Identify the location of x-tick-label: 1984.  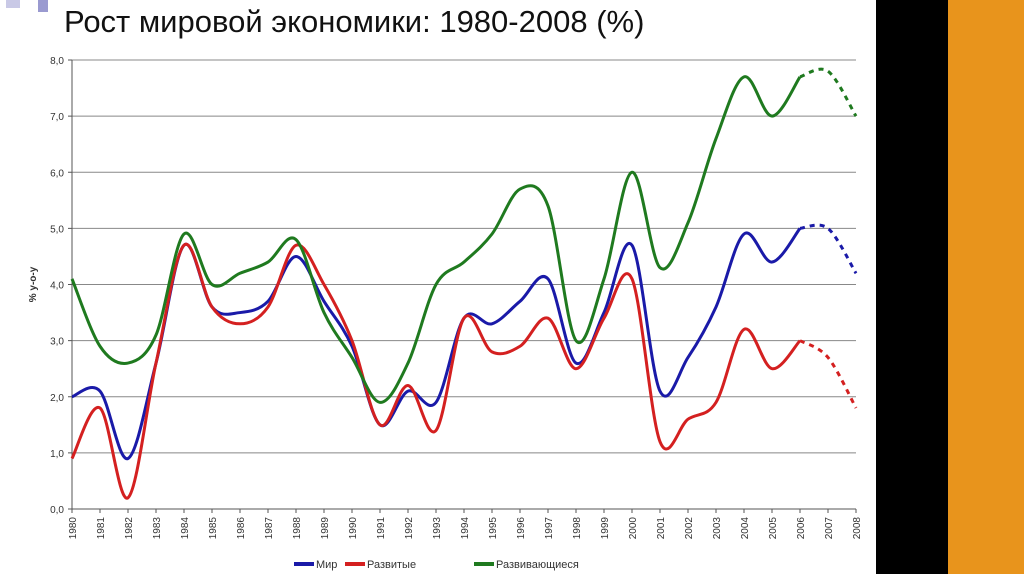
(185, 528).